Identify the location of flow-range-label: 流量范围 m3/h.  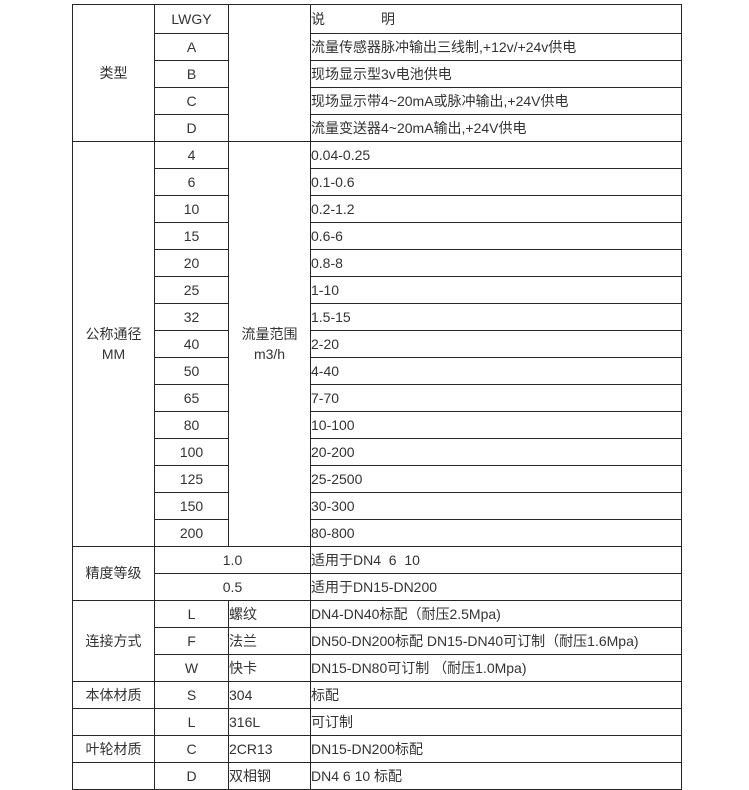
(269, 344).